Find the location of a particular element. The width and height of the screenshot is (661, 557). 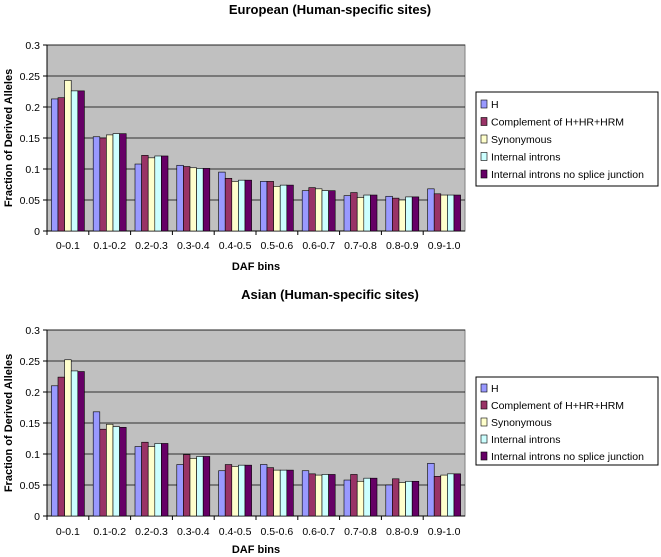

x-tick-label: 0.5-0.6 is located at coordinates (277, 532).